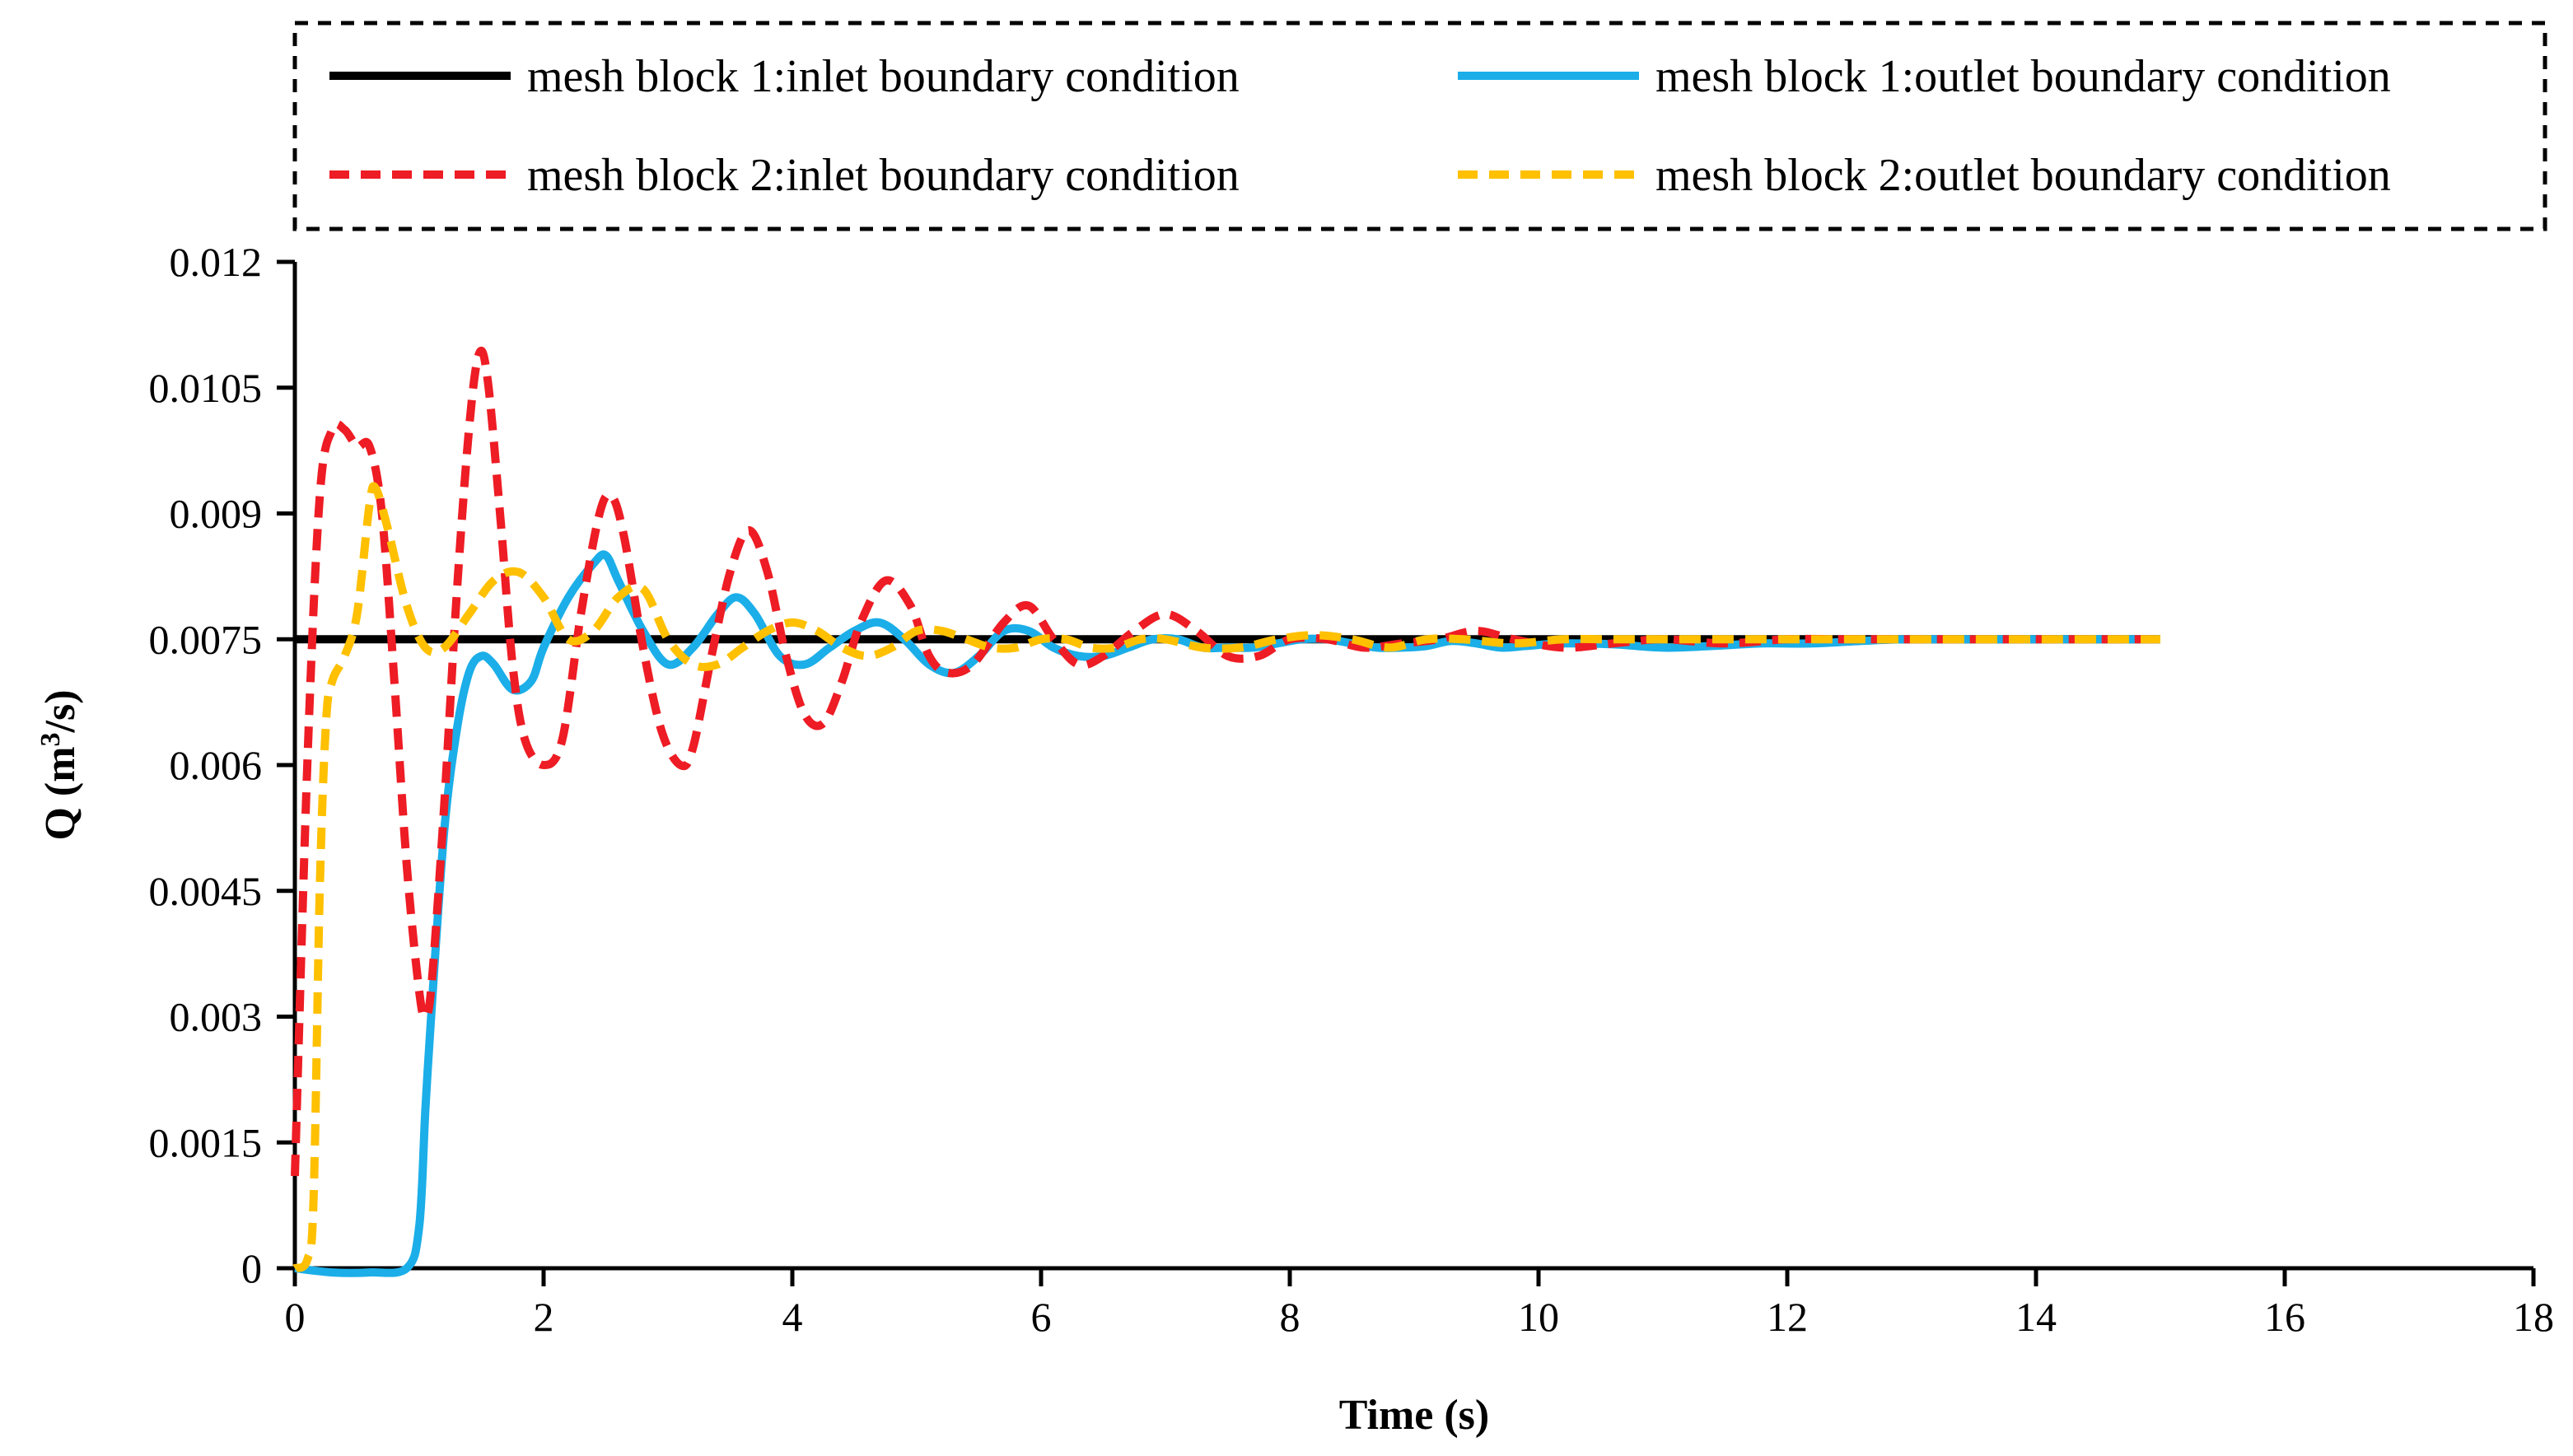 This screenshot has height=1456, width=2573. What do you see at coordinates (544, 1317) in the screenshot?
I see `x-tick-label: 2` at bounding box center [544, 1317].